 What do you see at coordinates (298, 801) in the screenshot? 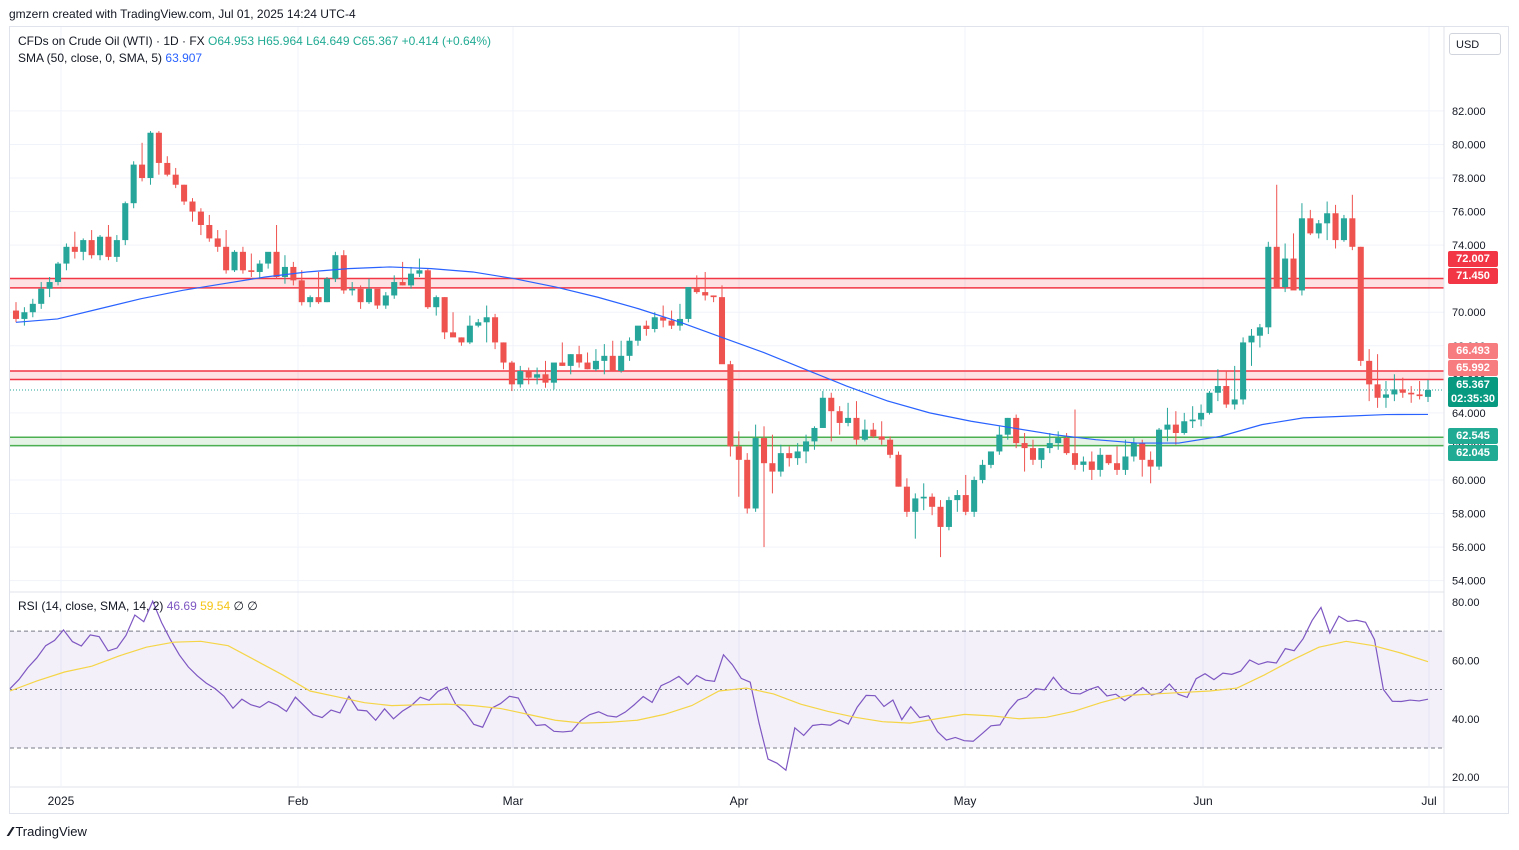
I see `time-tick-label: Feb` at bounding box center [298, 801].